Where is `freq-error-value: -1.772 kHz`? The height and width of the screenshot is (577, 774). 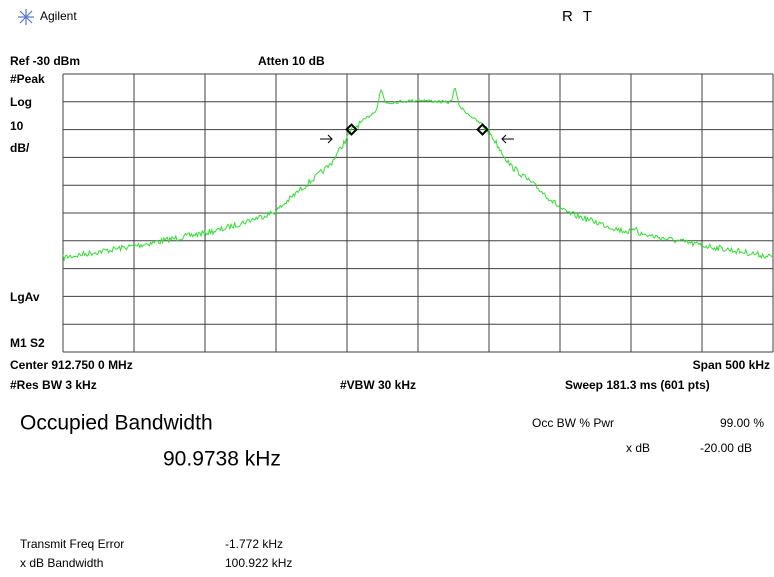 freq-error-value: -1.772 kHz is located at coordinates (254, 544).